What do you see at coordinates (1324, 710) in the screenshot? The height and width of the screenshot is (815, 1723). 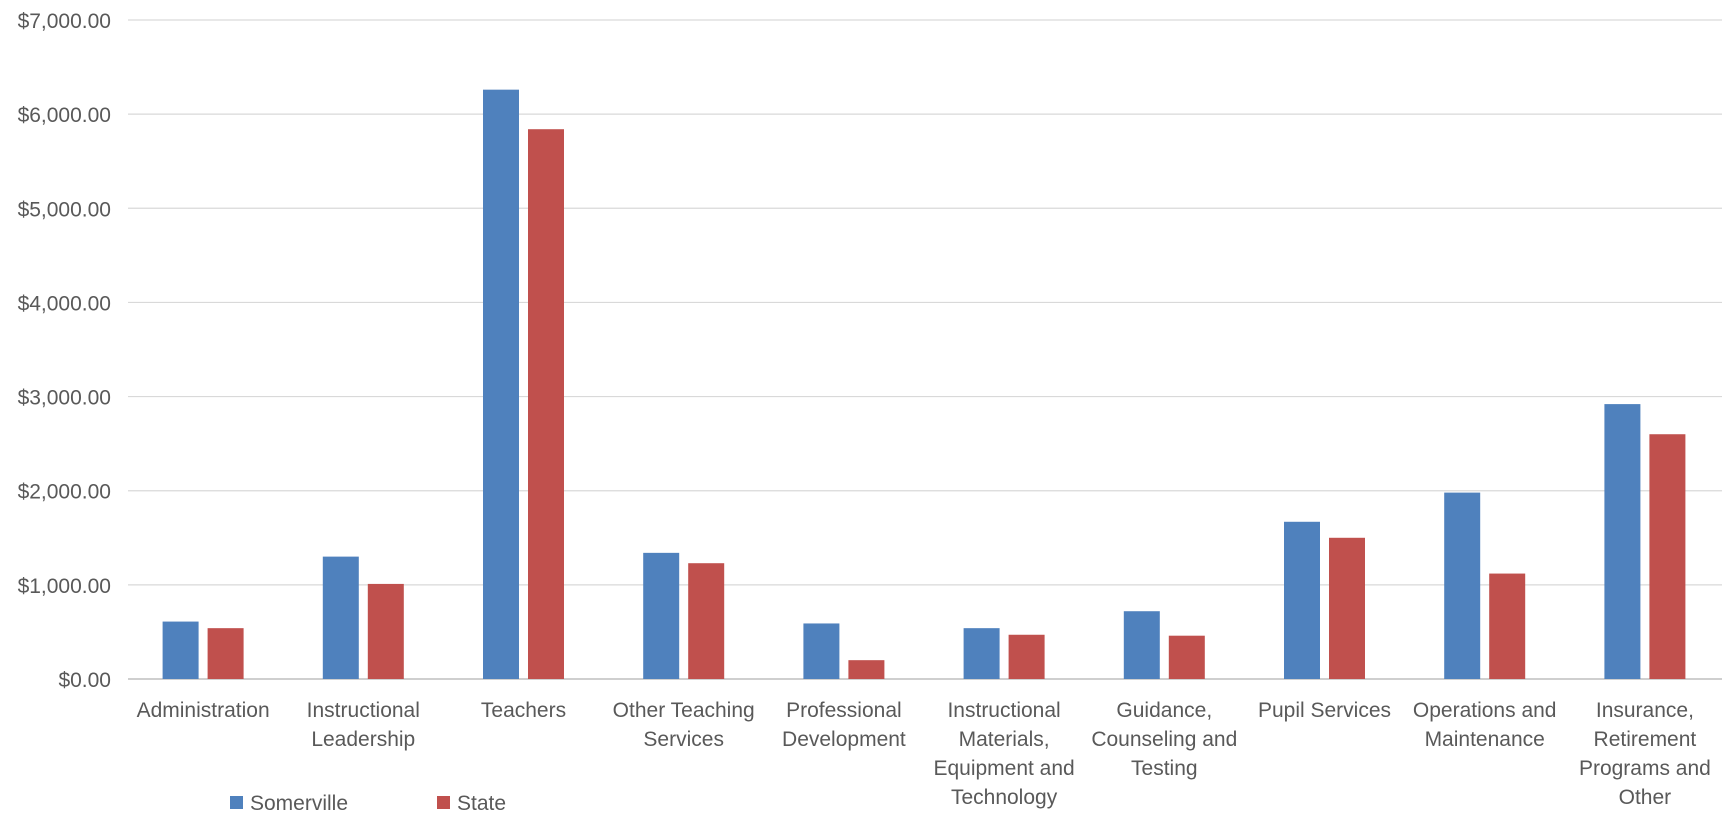 I see `x-tick-label: Pupil Services` at bounding box center [1324, 710].